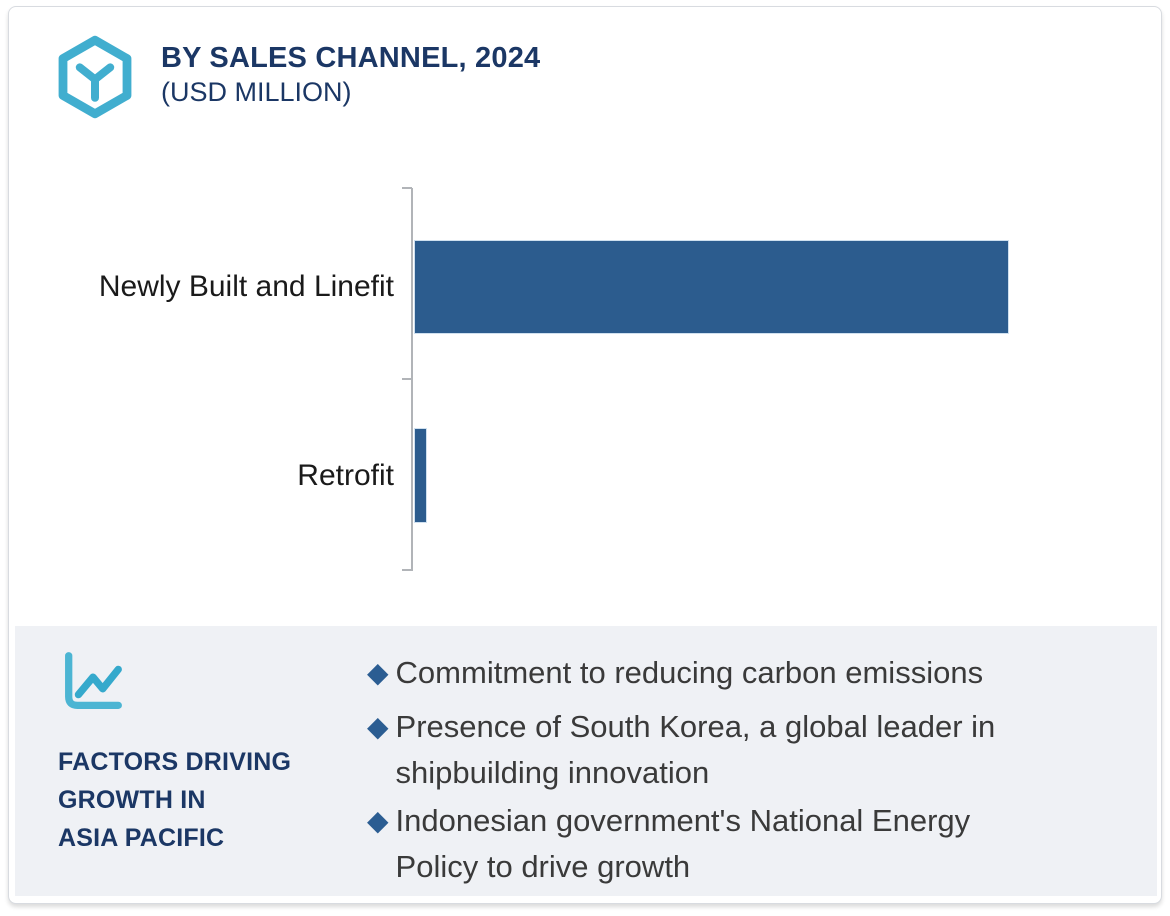  What do you see at coordinates (543, 866) in the screenshot?
I see `factor-text-line: Policy to drive growth` at bounding box center [543, 866].